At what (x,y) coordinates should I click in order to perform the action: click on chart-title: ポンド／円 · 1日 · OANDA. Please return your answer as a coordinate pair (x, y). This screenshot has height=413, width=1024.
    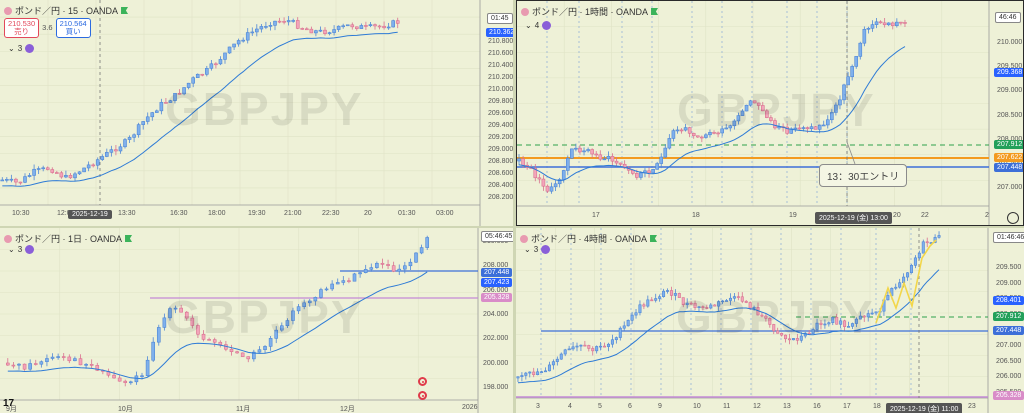
    Looking at the image, I should click on (69, 239).